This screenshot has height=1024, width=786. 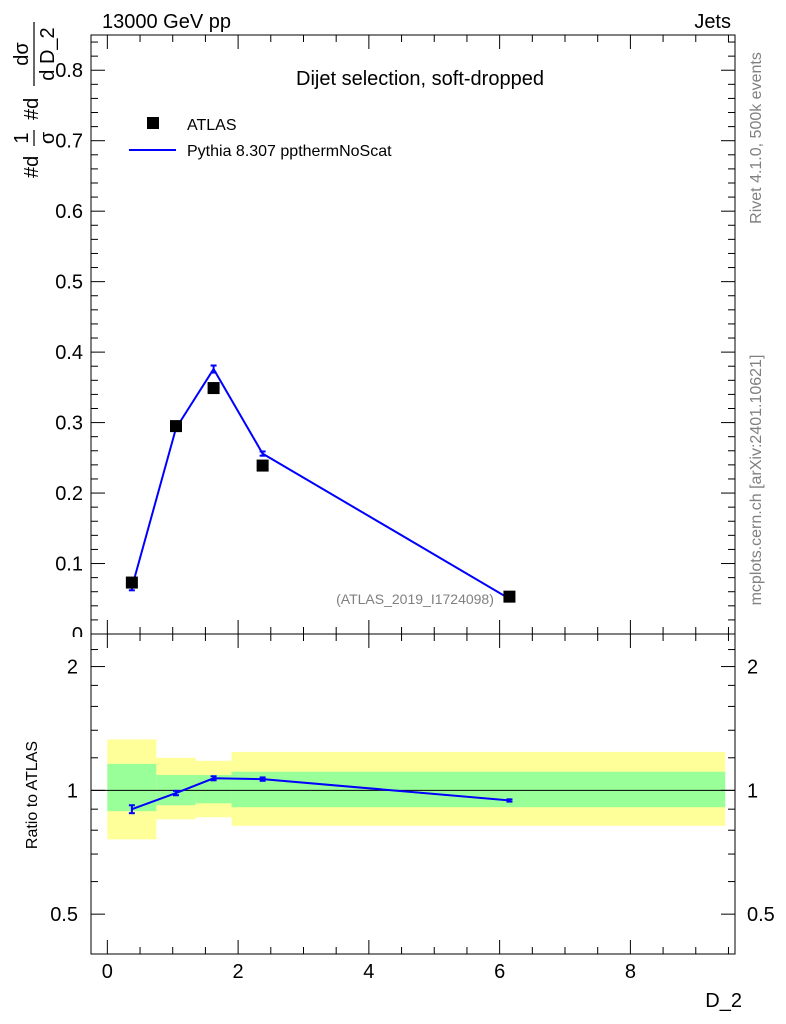 I want to click on legend-atlas-label: ATLAS, so click(x=212, y=125).